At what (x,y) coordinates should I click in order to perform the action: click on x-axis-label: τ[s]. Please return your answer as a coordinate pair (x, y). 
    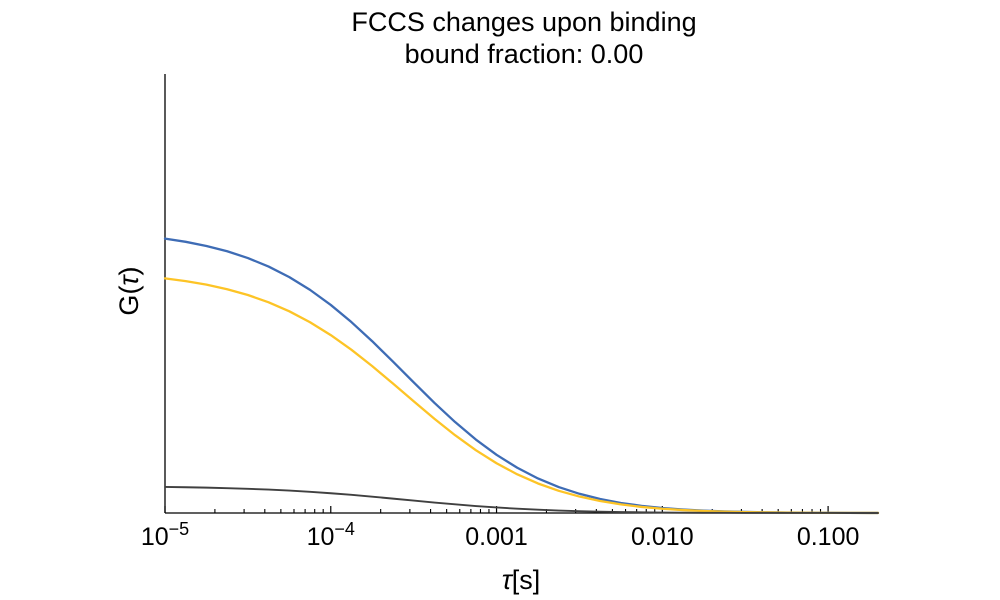
    Looking at the image, I should click on (521, 580).